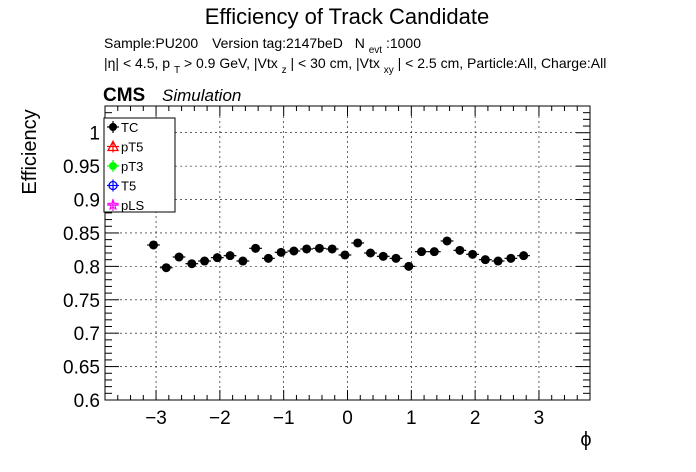 This screenshot has width=696, height=472. Describe the element at coordinates (502, 63) in the screenshot. I see `subtitle-rest: | < 2.5 cm, Particle:All, Charge:All` at that location.